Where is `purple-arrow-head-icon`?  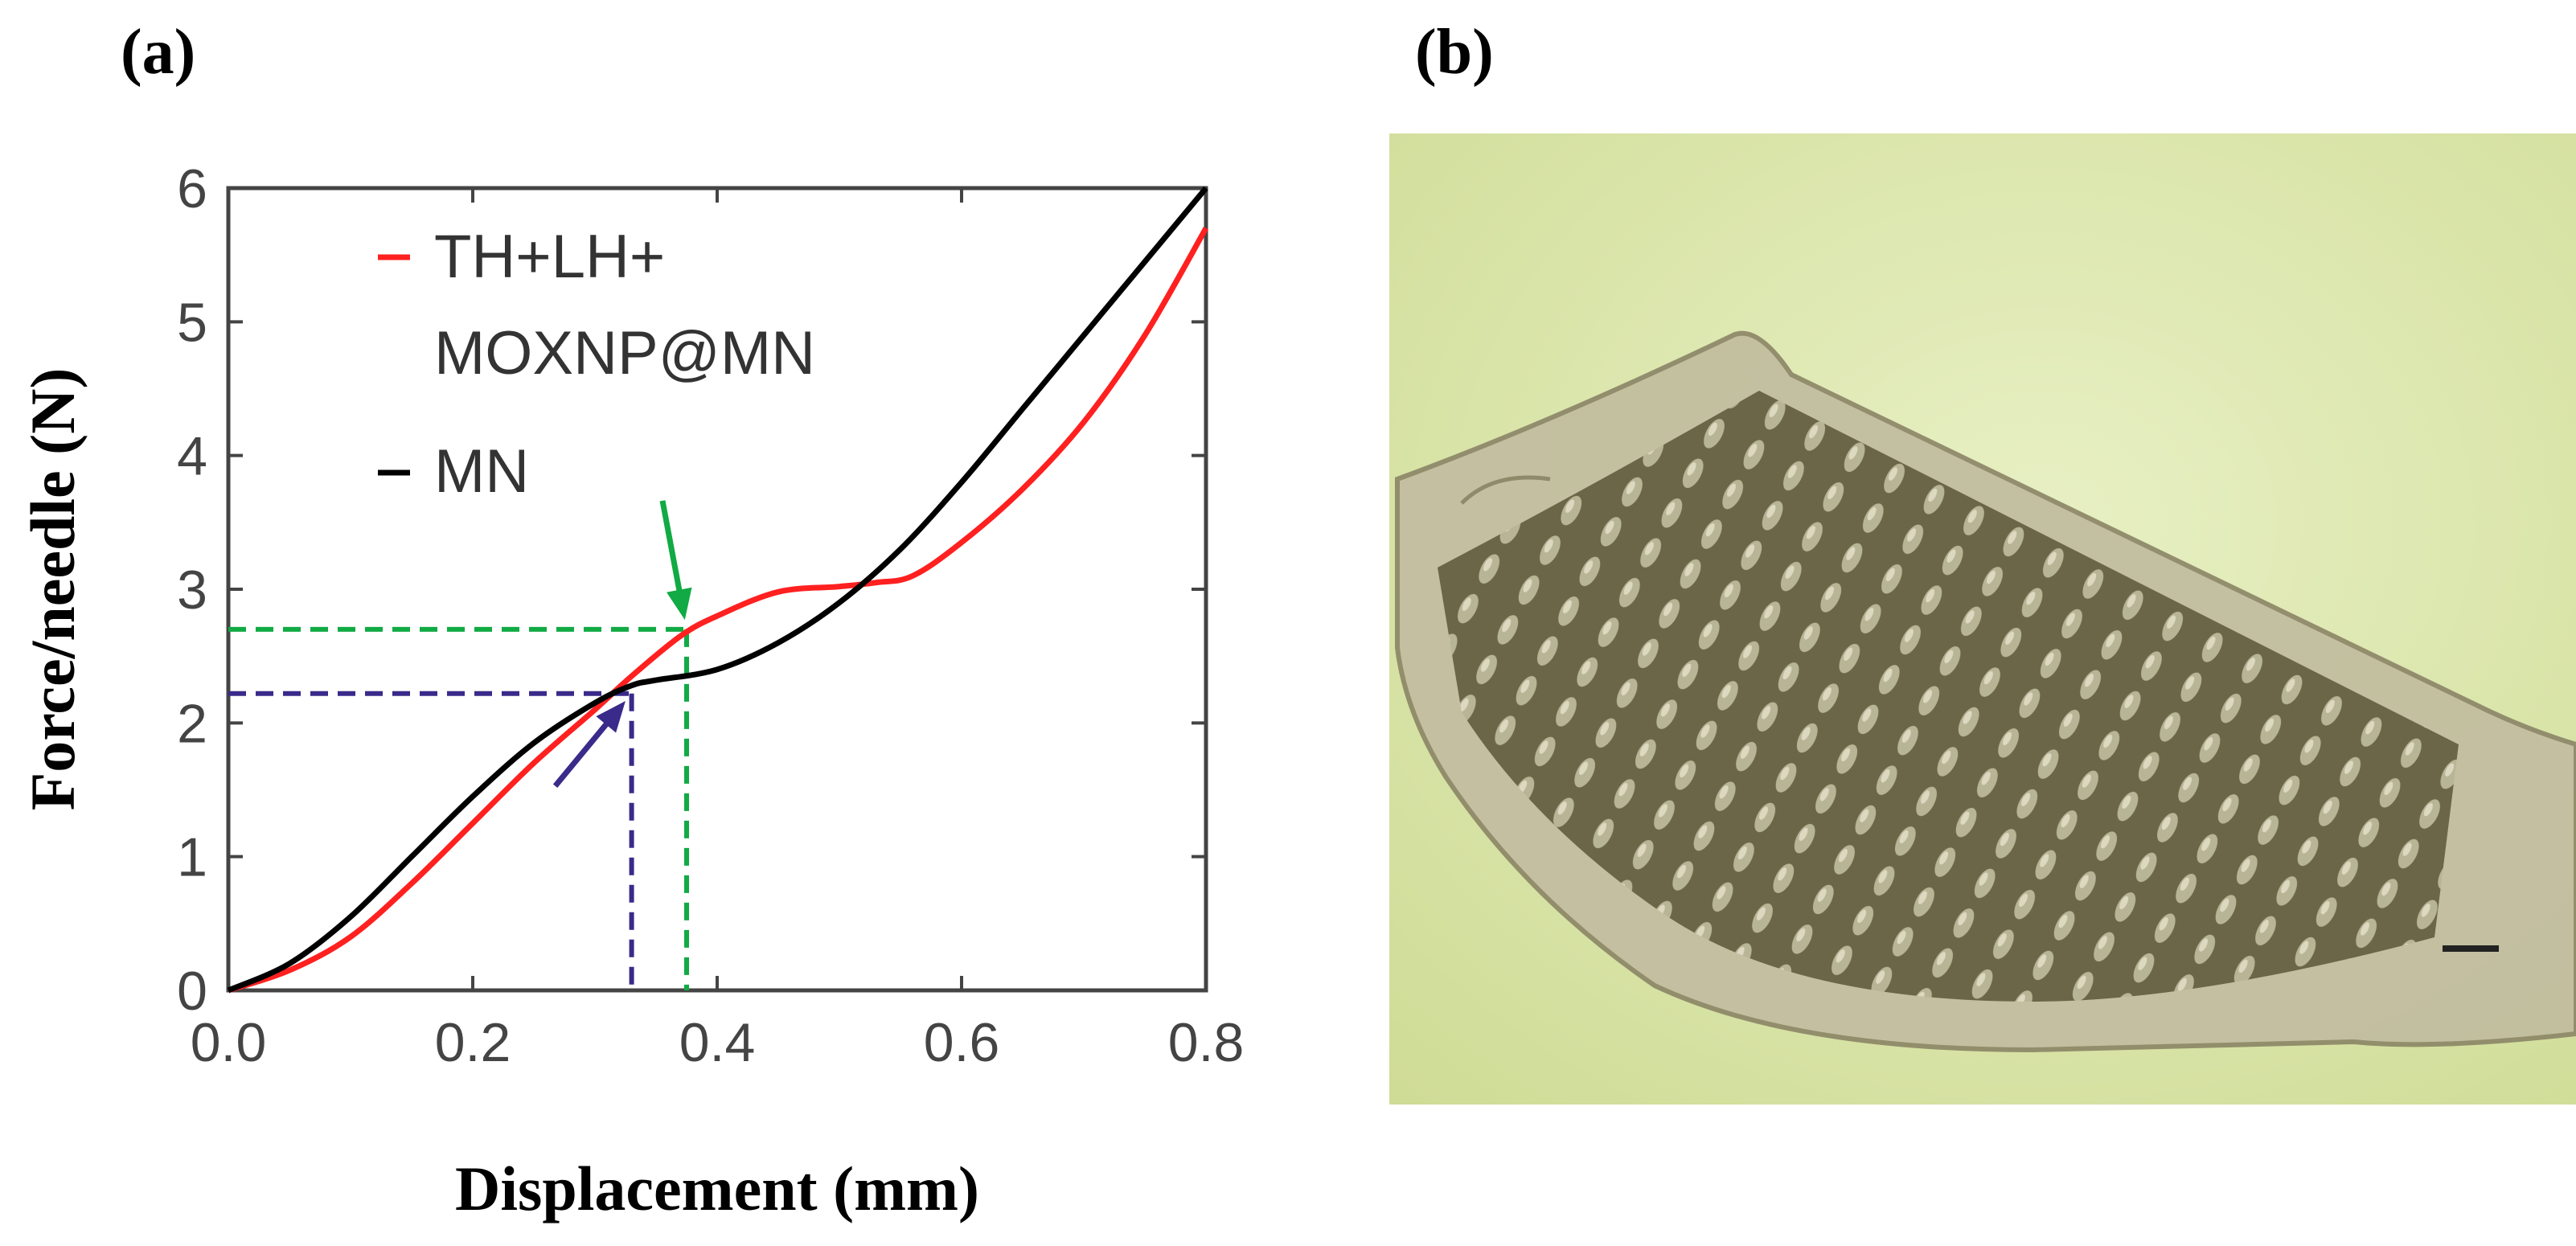 purple-arrow-head-icon is located at coordinates (611, 716).